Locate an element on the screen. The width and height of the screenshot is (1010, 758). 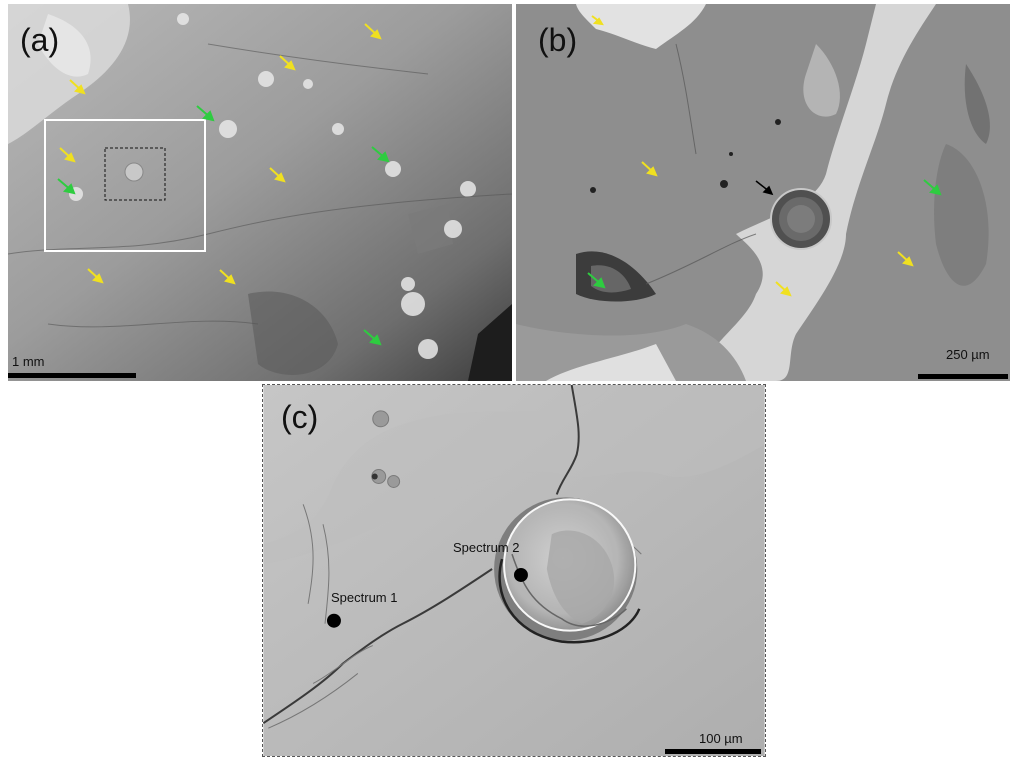
spectrum-1-label: Spectrum 1 is located at coordinates (364, 597).